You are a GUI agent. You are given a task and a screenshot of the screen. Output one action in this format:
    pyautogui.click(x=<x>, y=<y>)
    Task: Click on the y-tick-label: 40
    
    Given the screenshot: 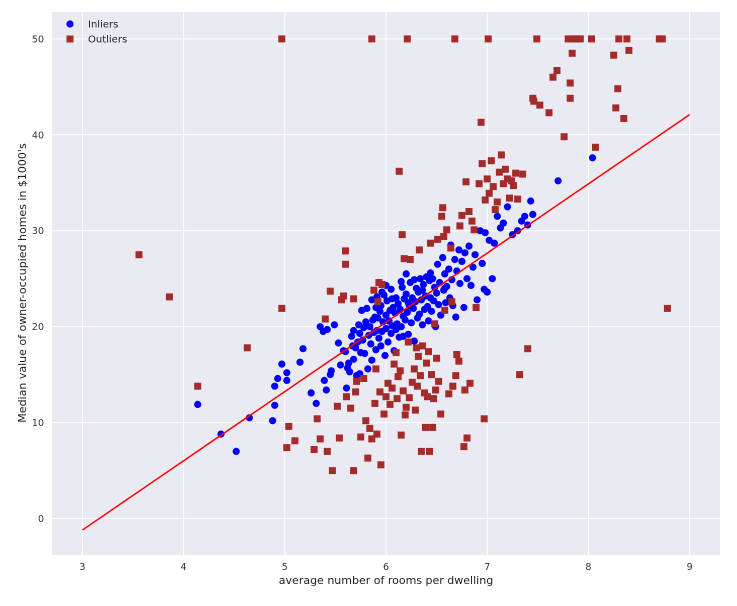 What is the action you would take?
    pyautogui.click(x=38, y=135)
    